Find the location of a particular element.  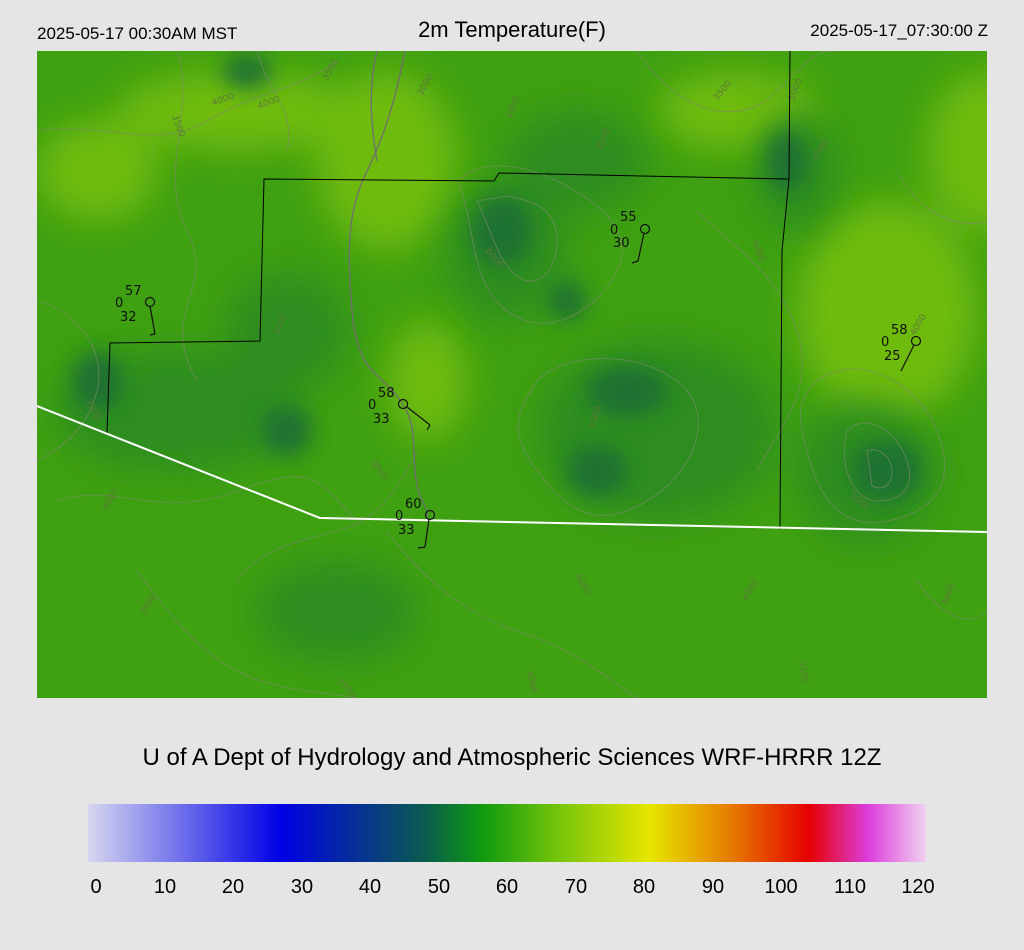

station-plot: 58 0 33 is located at coordinates (399, 408).